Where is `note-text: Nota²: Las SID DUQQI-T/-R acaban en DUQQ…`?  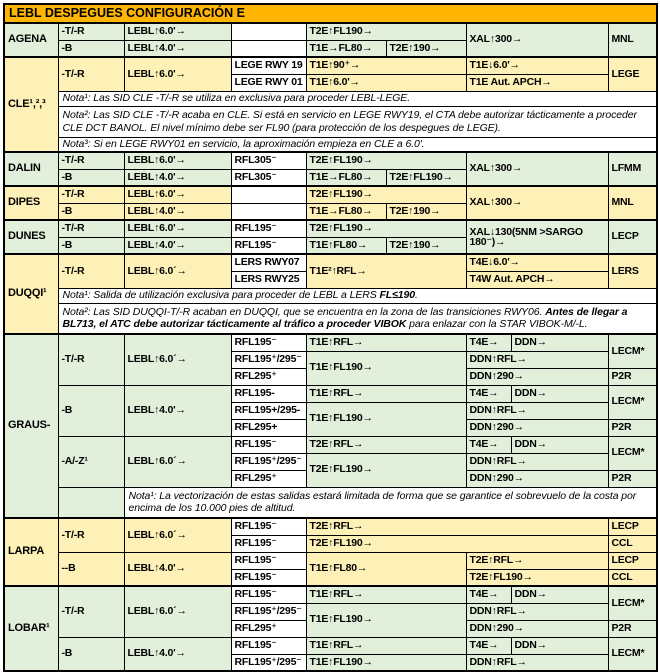 note-text: Nota²: Las SID DUQQI-T/-R acaban en DUQQ… is located at coordinates (304, 312).